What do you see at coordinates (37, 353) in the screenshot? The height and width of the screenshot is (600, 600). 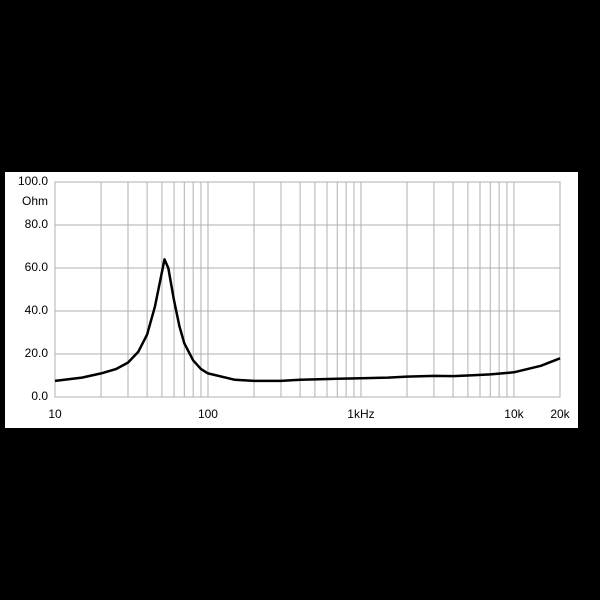 I see `y-tick-label: 20.0` at bounding box center [37, 353].